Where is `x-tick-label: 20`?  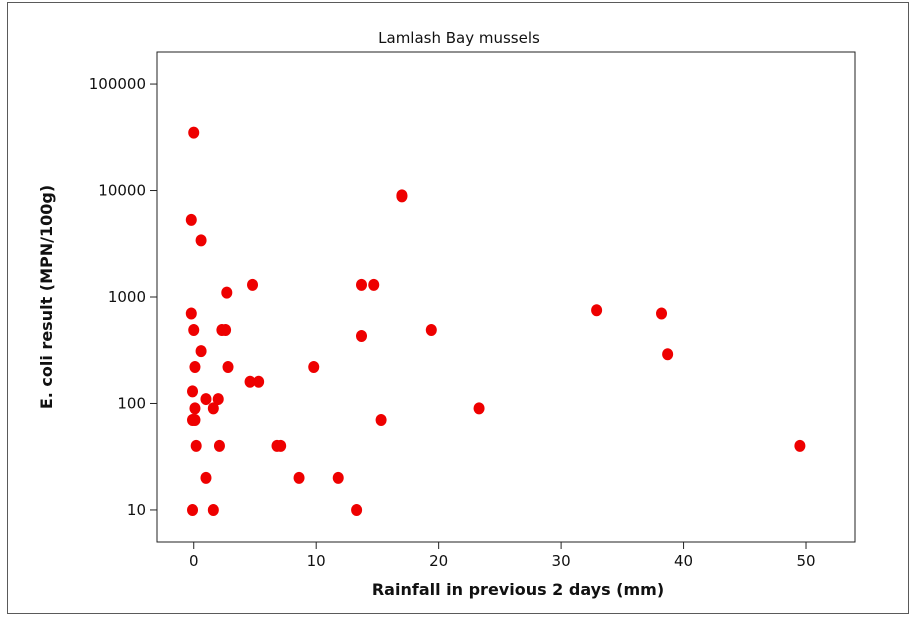 x-tick-label: 20 is located at coordinates (438, 561).